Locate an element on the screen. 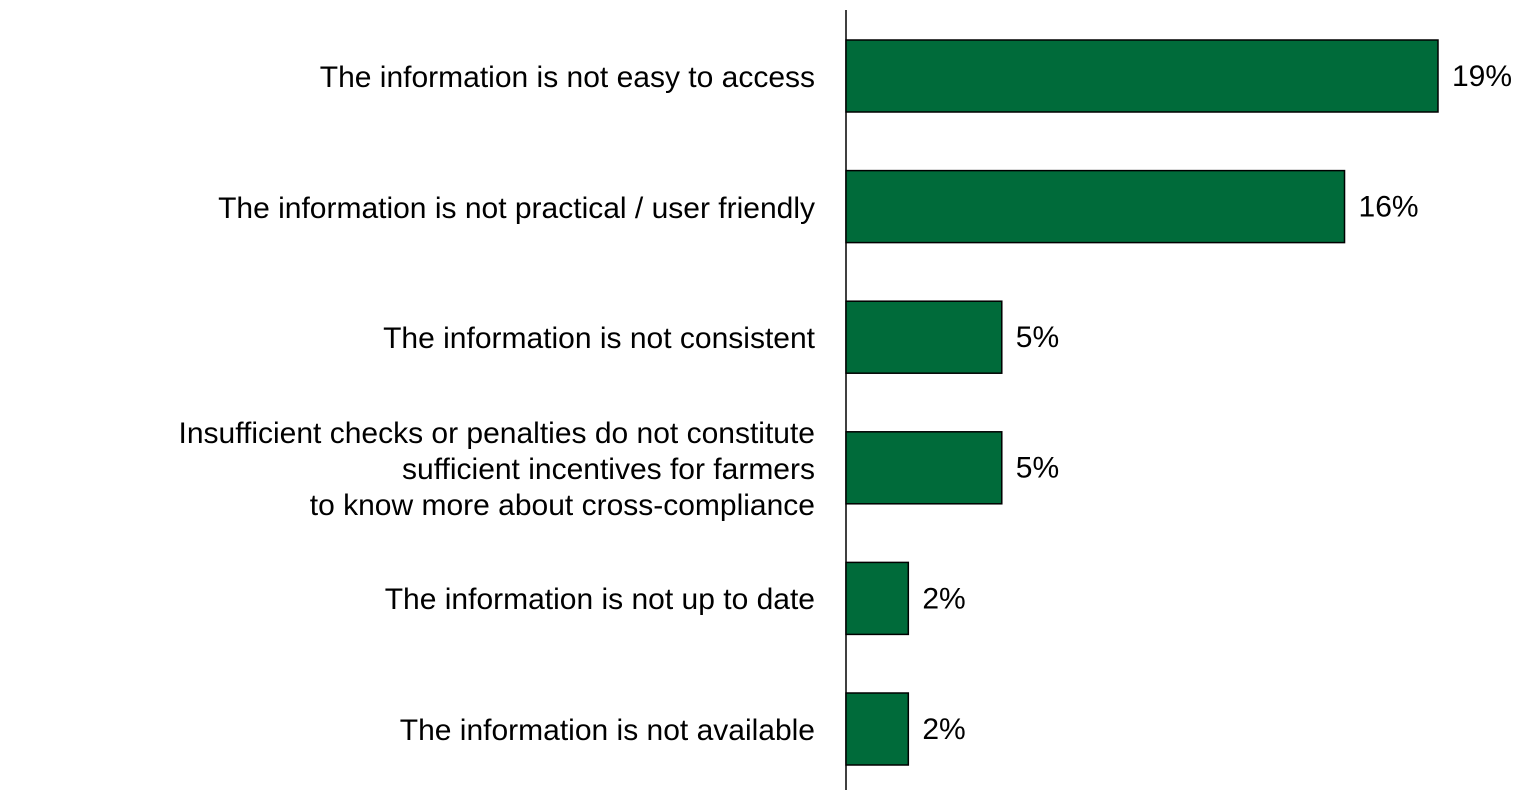  value-label: 19% is located at coordinates (1482, 76).